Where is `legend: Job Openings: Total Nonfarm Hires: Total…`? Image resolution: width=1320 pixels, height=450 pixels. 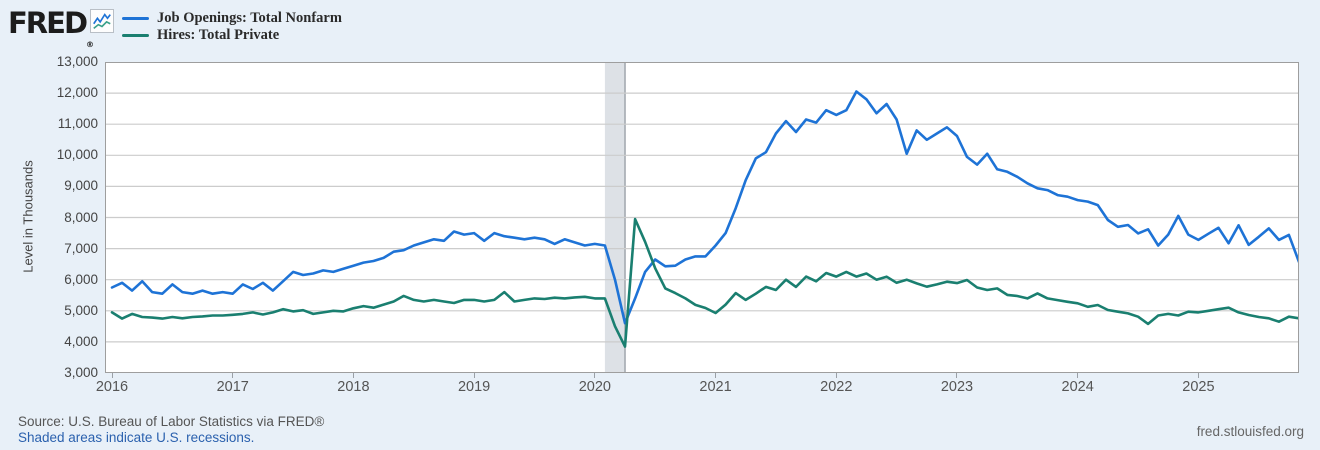 legend: Job Openings: Total Nonfarm Hires: Total… is located at coordinates (232, 27).